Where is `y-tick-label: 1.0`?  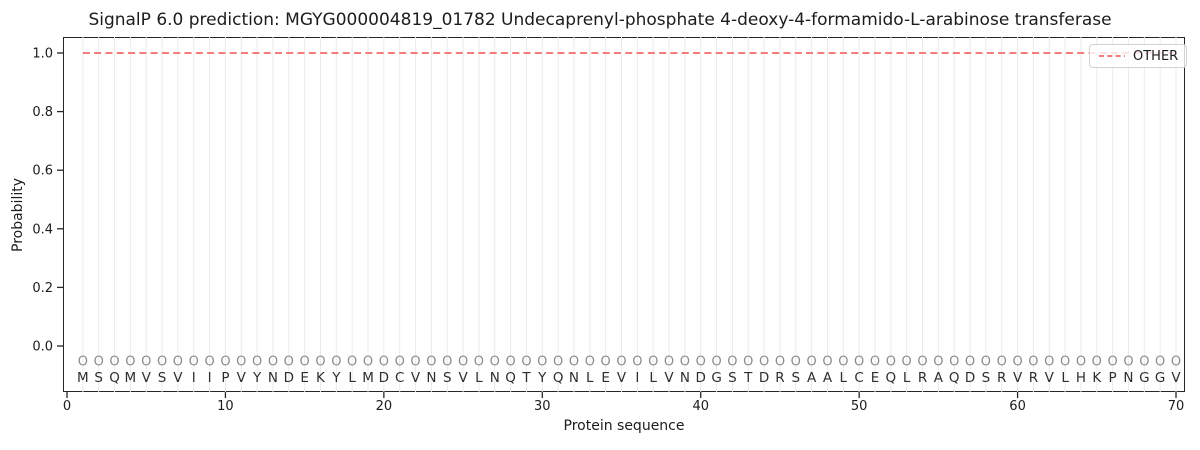 y-tick-label: 1.0 is located at coordinates (42, 54).